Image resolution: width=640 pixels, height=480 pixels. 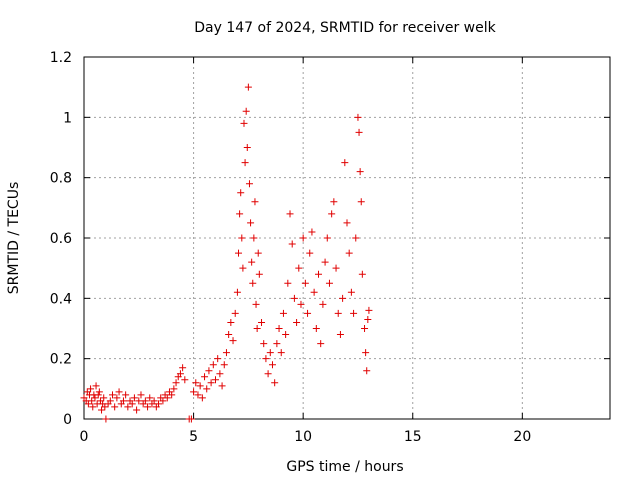 What do you see at coordinates (193, 437) in the screenshot?
I see `x-tick-label: 5` at bounding box center [193, 437].